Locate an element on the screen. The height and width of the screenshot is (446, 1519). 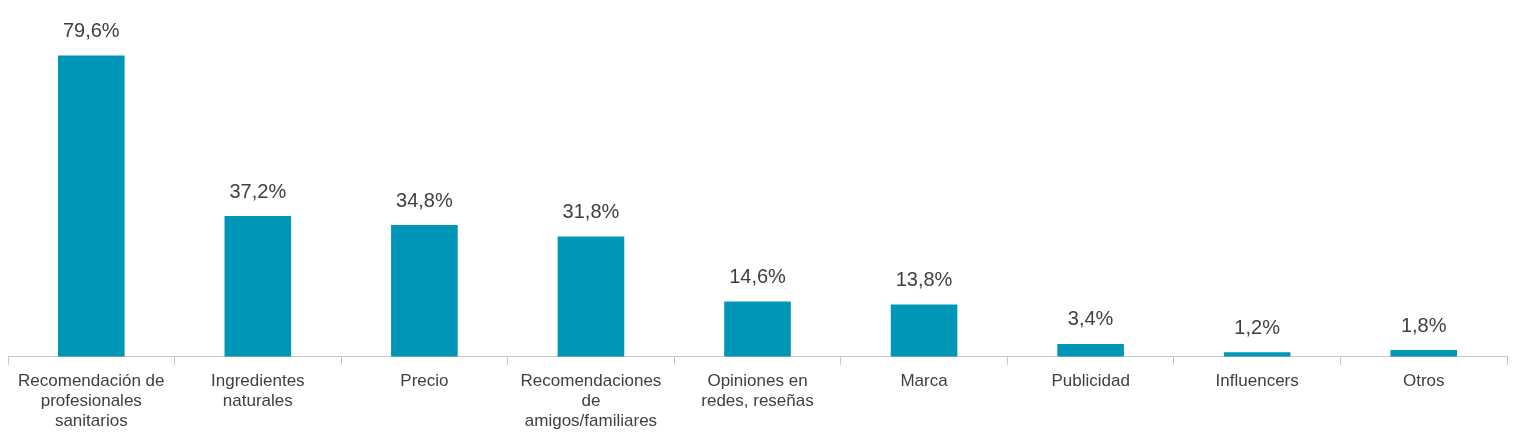
data-label: 79,6% is located at coordinates (91, 30).